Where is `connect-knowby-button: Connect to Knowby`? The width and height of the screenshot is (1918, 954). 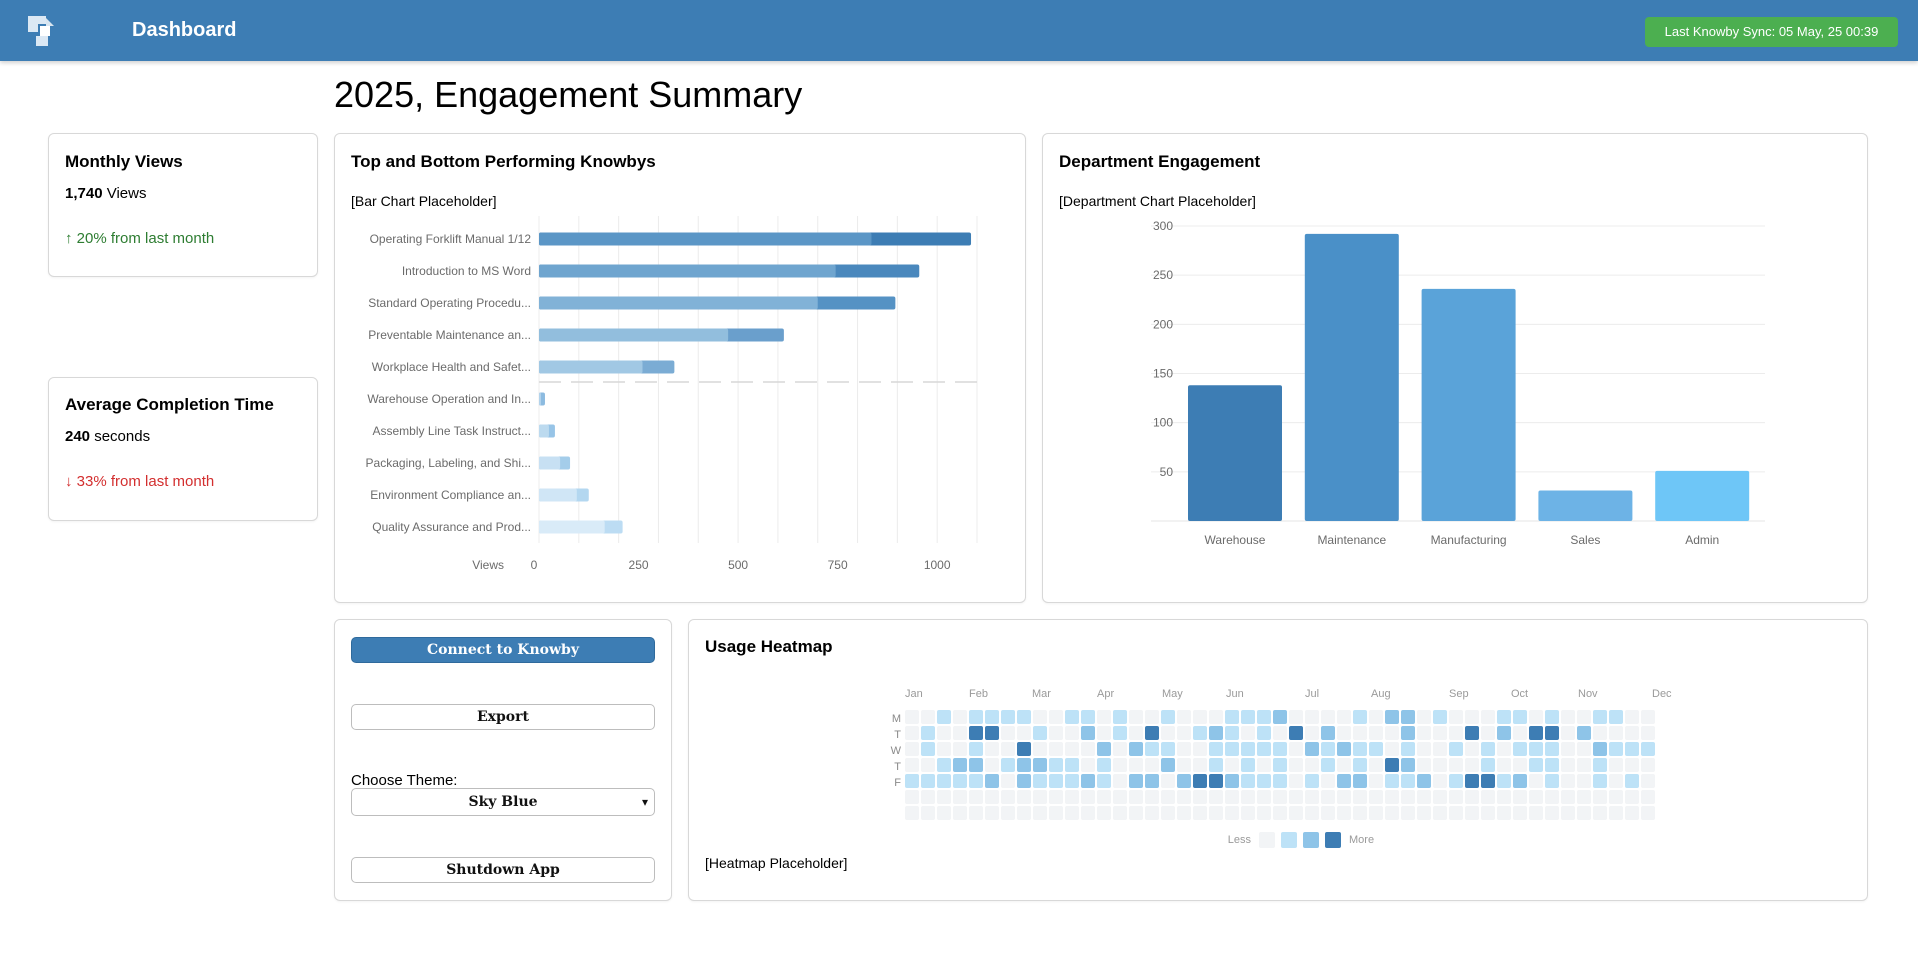
connect-knowby-button: Connect to Knowby is located at coordinates (503, 650).